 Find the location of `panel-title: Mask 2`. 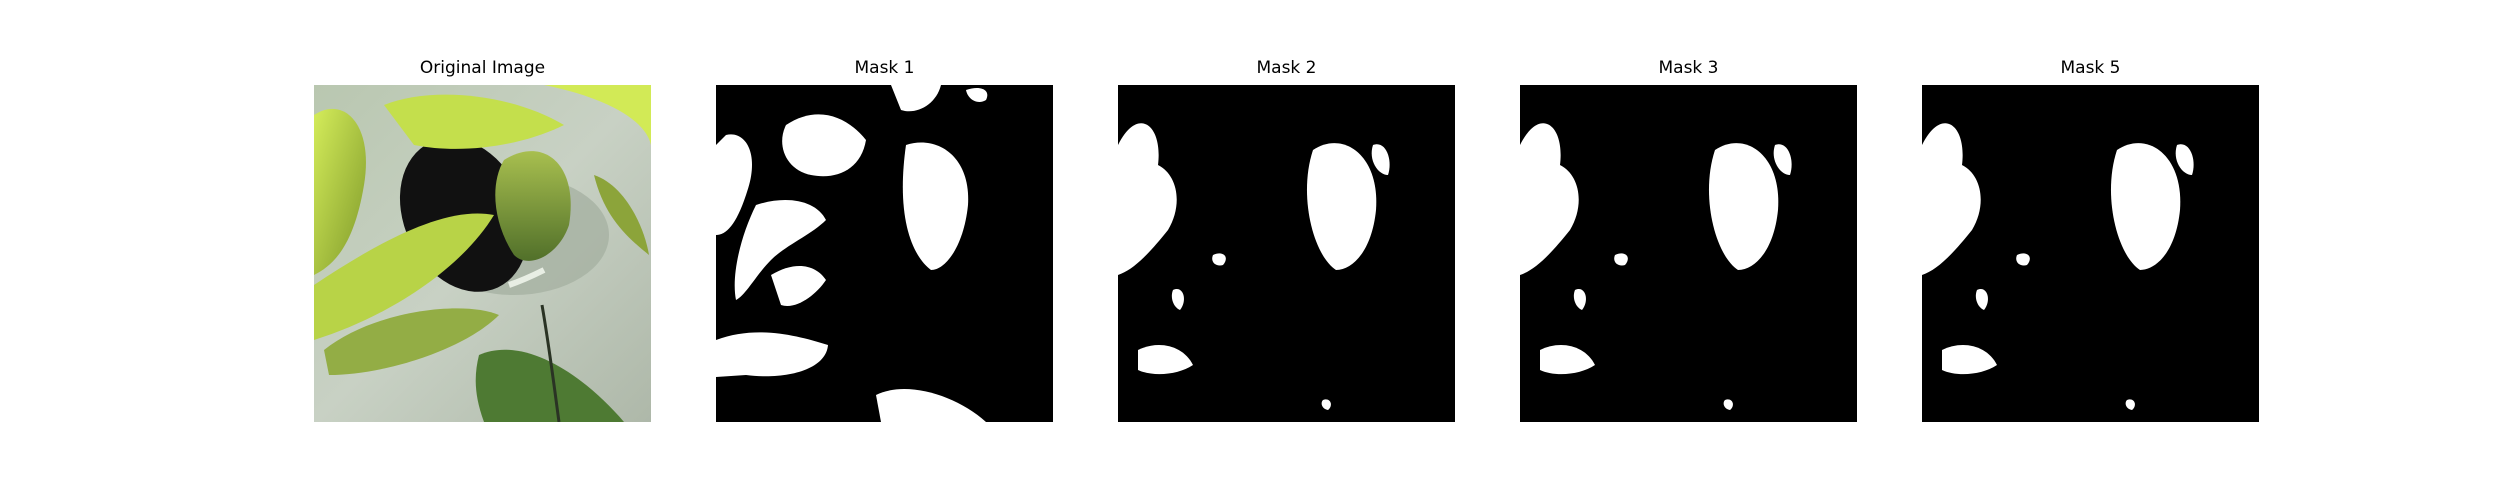

panel-title: Mask 2 is located at coordinates (1286, 68).